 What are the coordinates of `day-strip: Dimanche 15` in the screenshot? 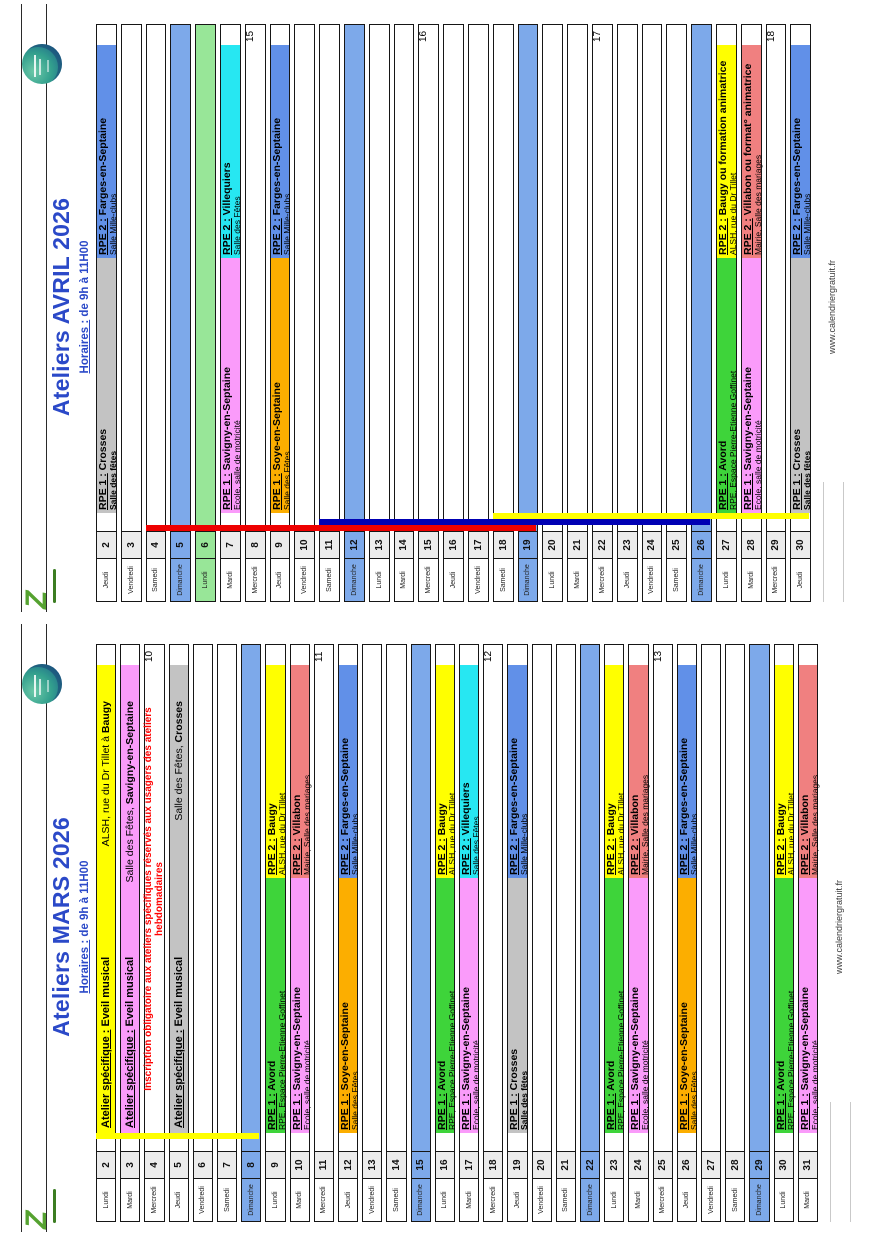 It's located at (420, 933).